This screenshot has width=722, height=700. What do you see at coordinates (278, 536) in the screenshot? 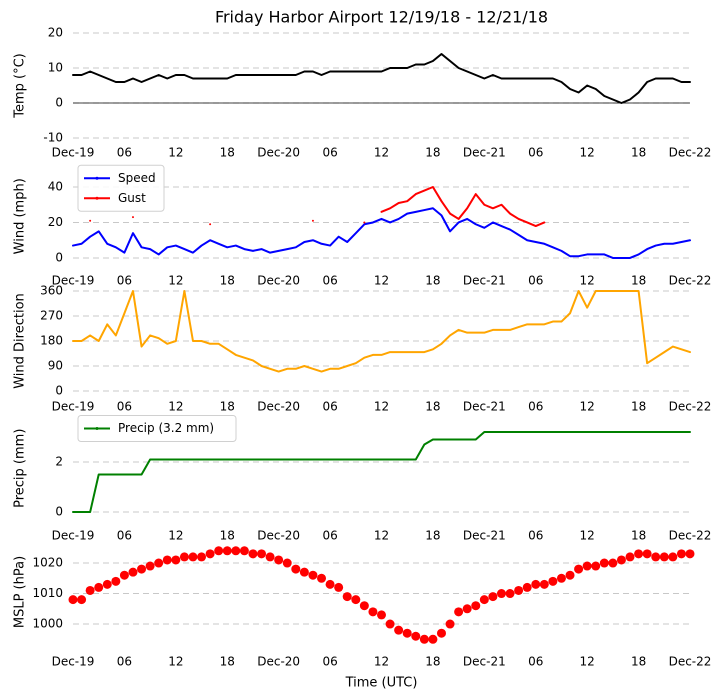
I see `x-tick-label: Dec-20` at bounding box center [278, 536].